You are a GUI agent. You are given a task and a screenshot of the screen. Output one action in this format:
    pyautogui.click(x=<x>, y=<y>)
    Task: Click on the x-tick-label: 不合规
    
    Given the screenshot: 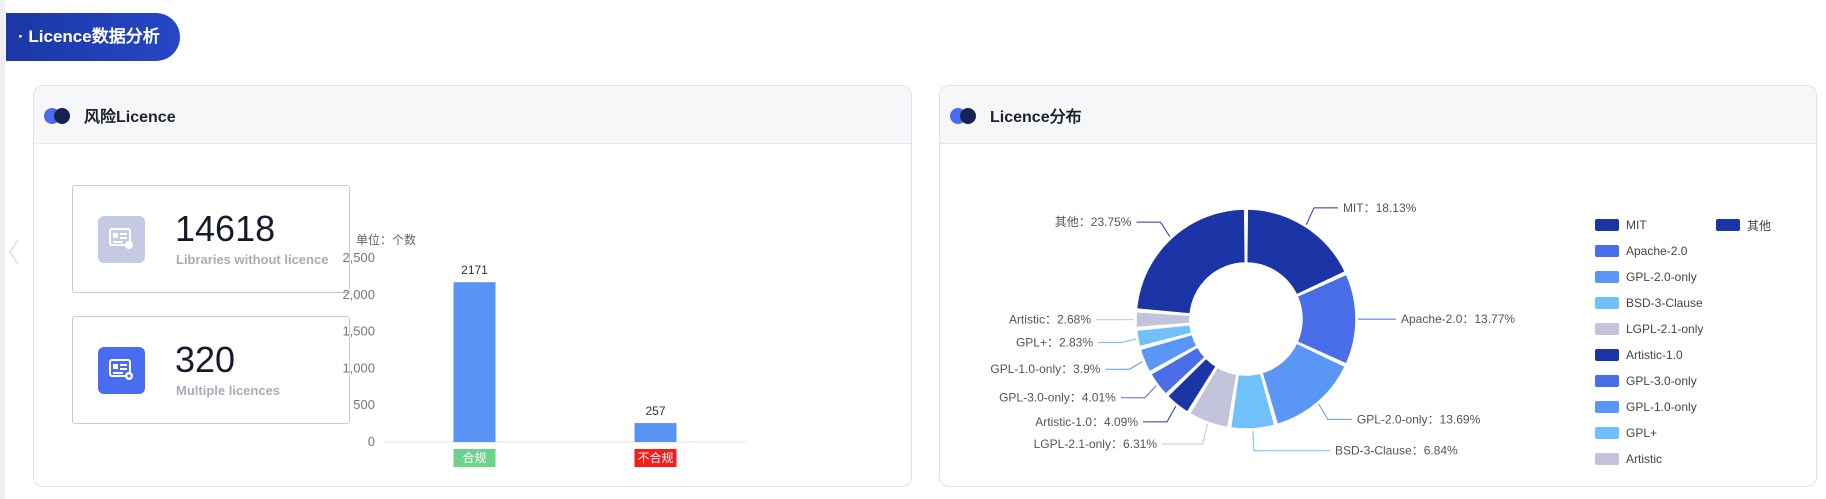 What is the action you would take?
    pyautogui.click(x=655, y=457)
    